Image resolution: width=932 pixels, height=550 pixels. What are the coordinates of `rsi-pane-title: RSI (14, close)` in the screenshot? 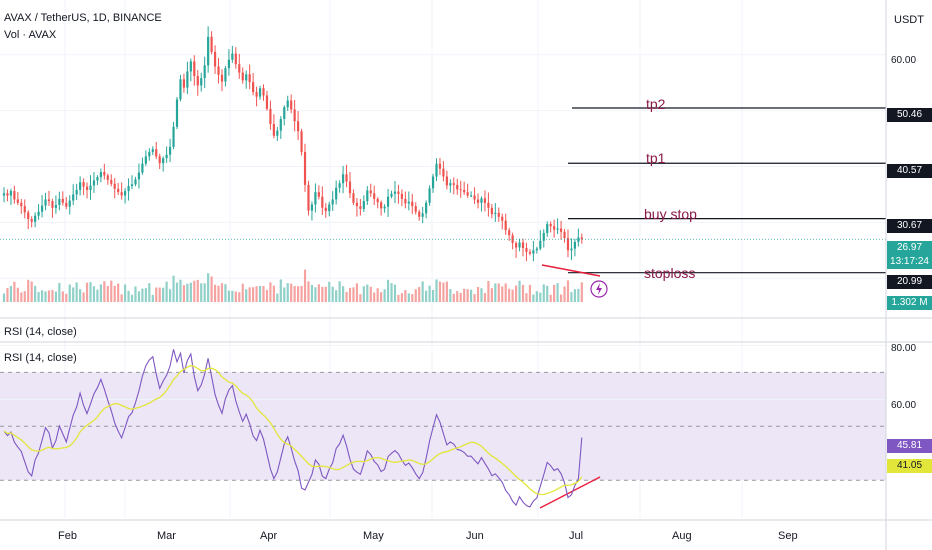 It's located at (40, 358).